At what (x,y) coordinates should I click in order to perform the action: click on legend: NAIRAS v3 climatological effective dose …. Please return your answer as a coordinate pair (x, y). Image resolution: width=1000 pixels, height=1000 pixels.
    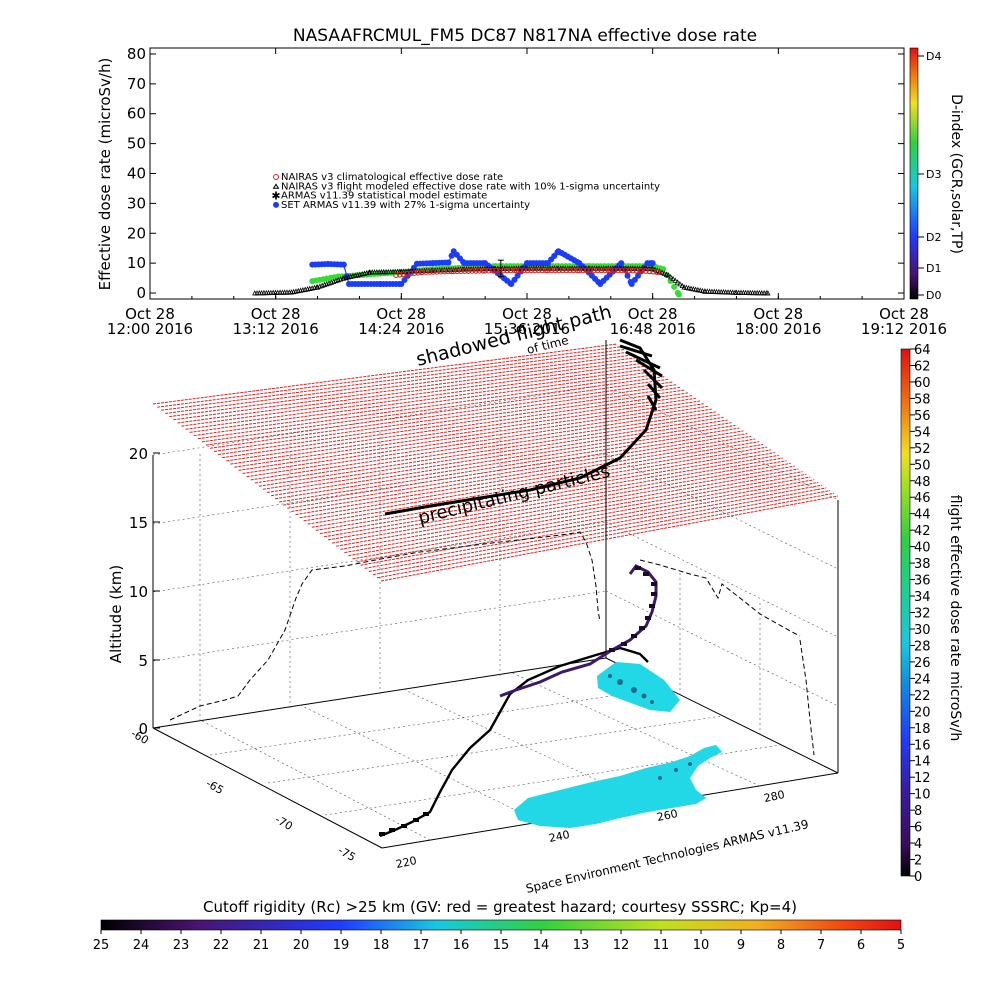
    Looking at the image, I should click on (465, 191).